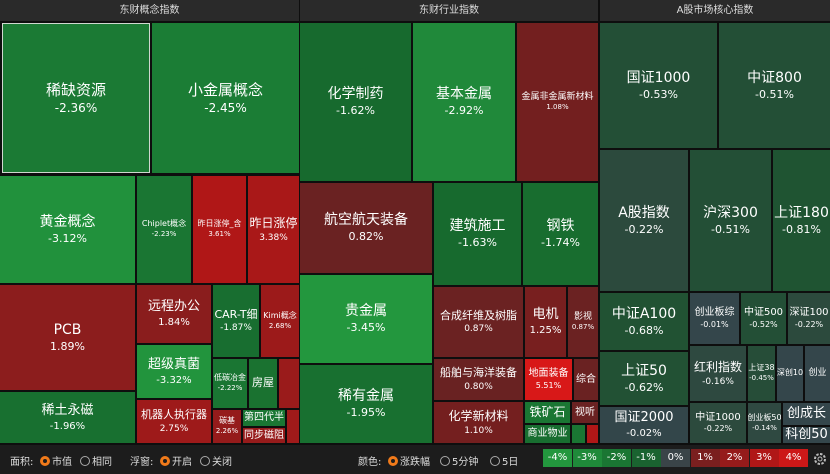  What do you see at coordinates (173, 364) in the screenshot?
I see `tile-name: 超级真菌` at bounding box center [173, 364].